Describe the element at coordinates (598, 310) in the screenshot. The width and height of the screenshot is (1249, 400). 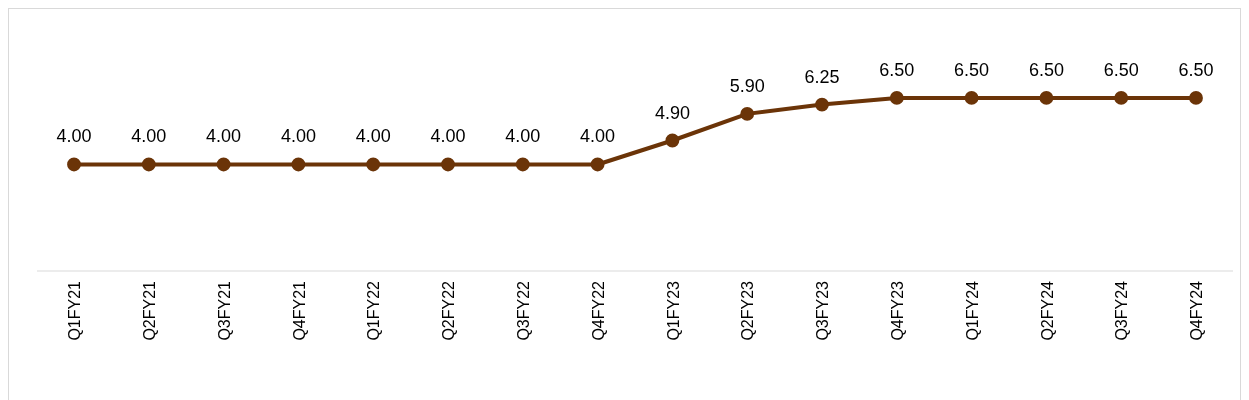
I see `x-tick-label: Q4FY22` at that location.